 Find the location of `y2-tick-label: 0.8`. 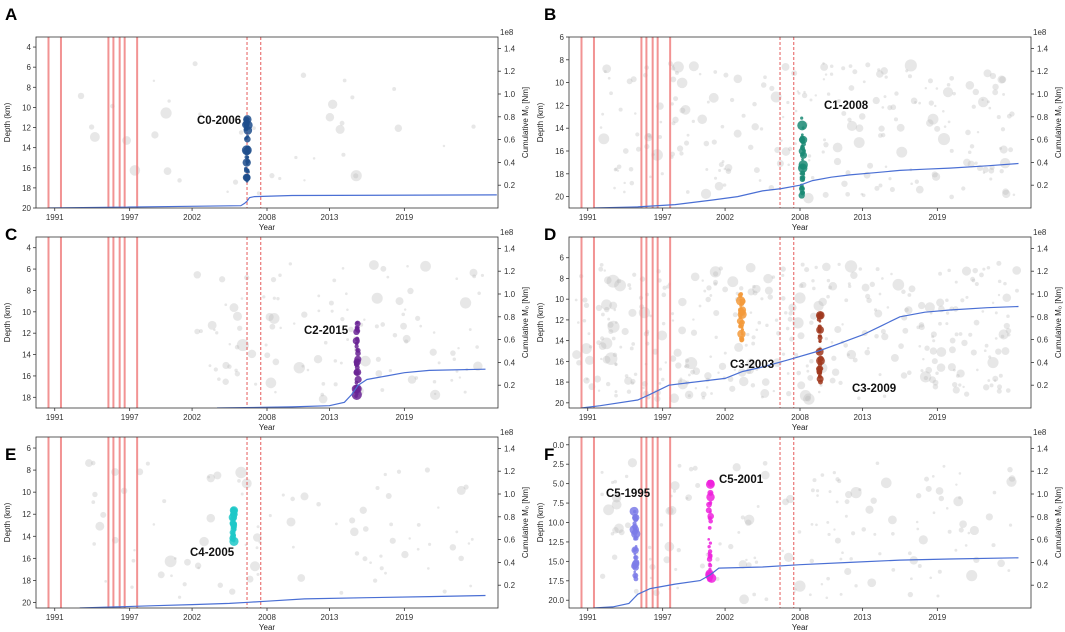

y2-tick-label: 0.8 is located at coordinates (1043, 117).